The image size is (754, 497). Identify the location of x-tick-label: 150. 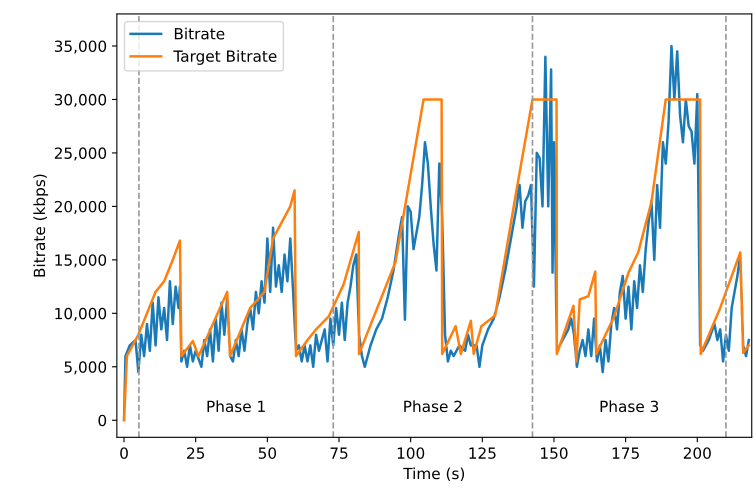
(554, 453).